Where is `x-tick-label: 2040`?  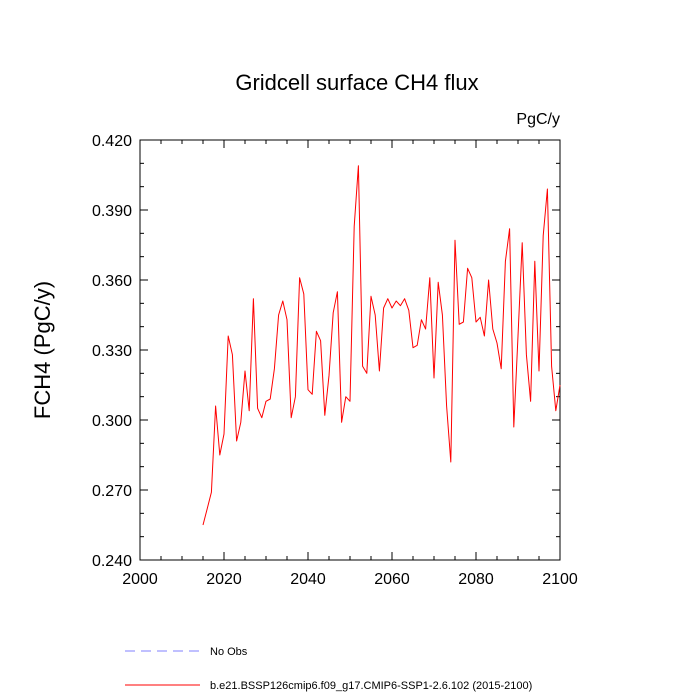 x-tick-label: 2040 is located at coordinates (308, 579).